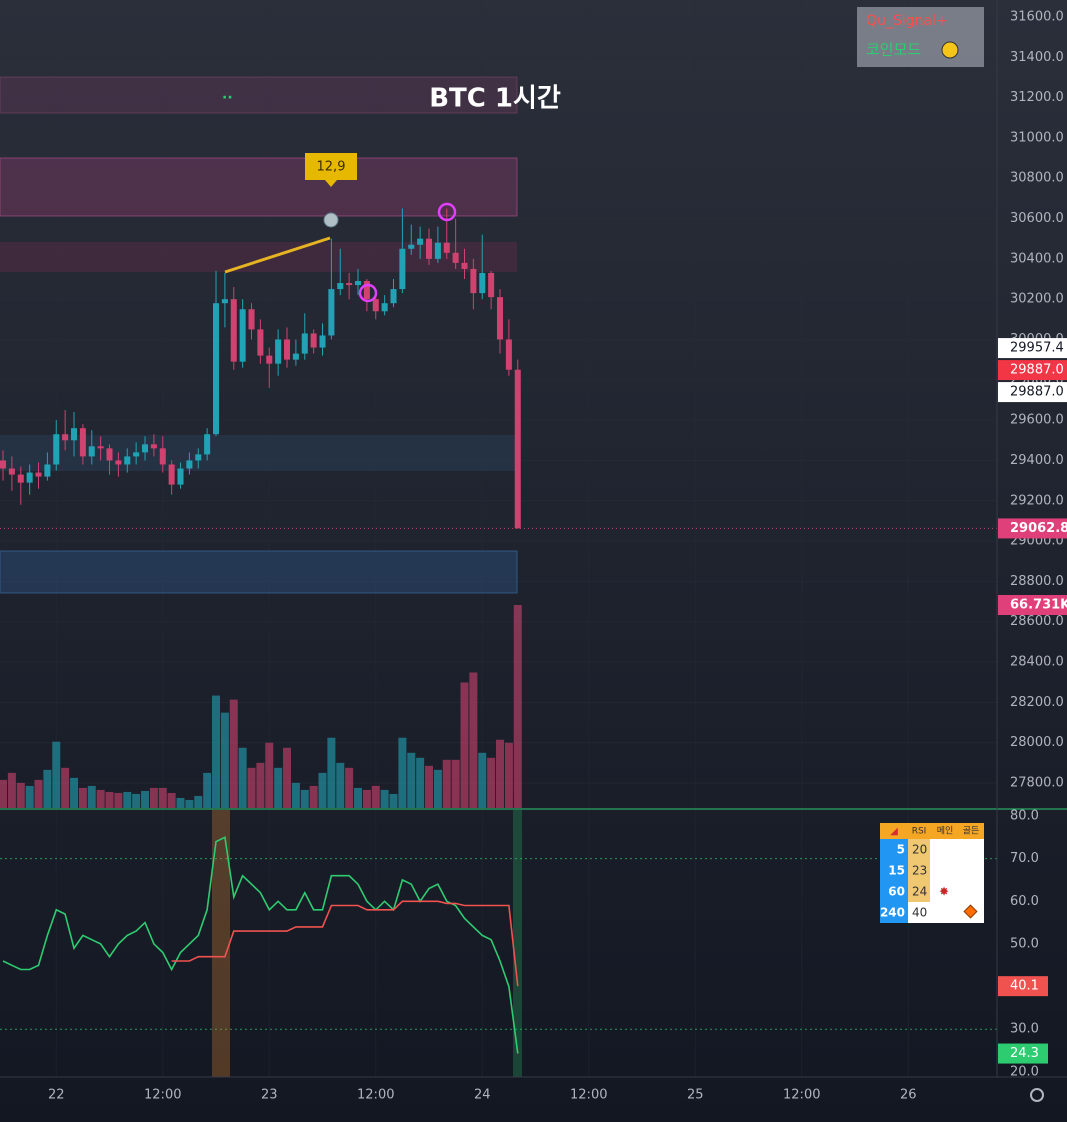 This screenshot has width=1067, height=1122. Describe the element at coordinates (971, 831) in the screenshot. I see `table-header-cell: 골든` at that location.